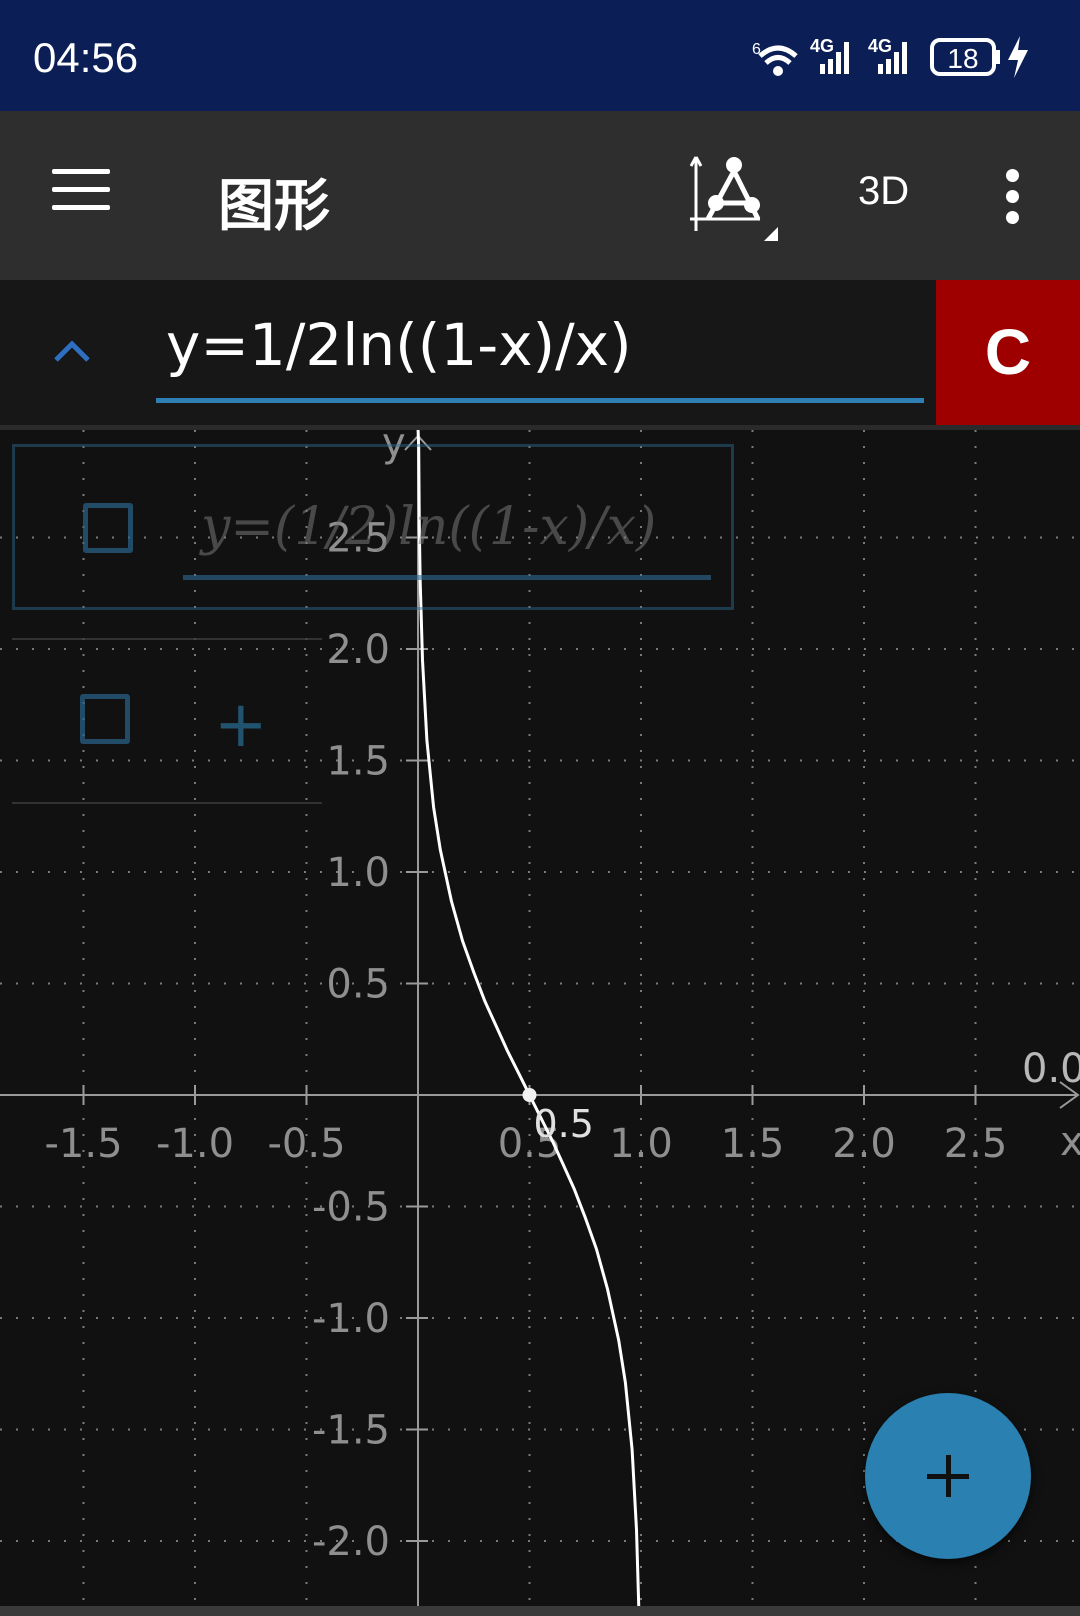 The height and width of the screenshot is (1616, 1080). I want to click on add-expression-icon: +, so click(241, 725).